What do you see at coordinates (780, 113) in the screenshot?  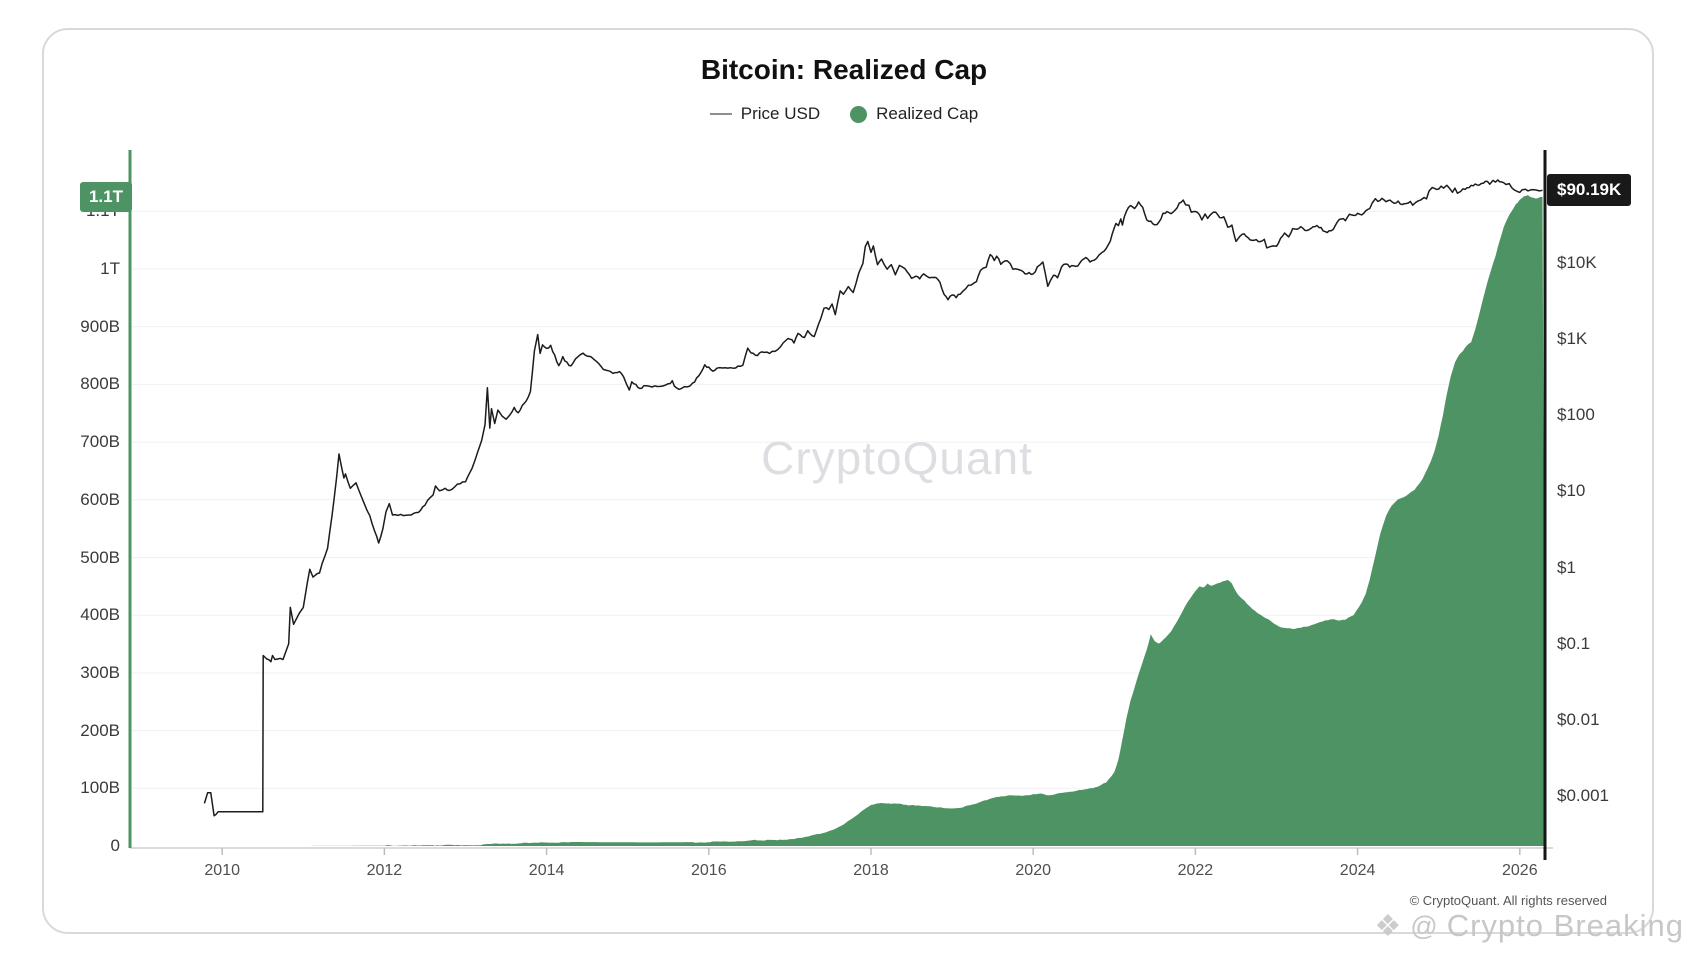 I see `legend-label-price: Price USD` at bounding box center [780, 113].